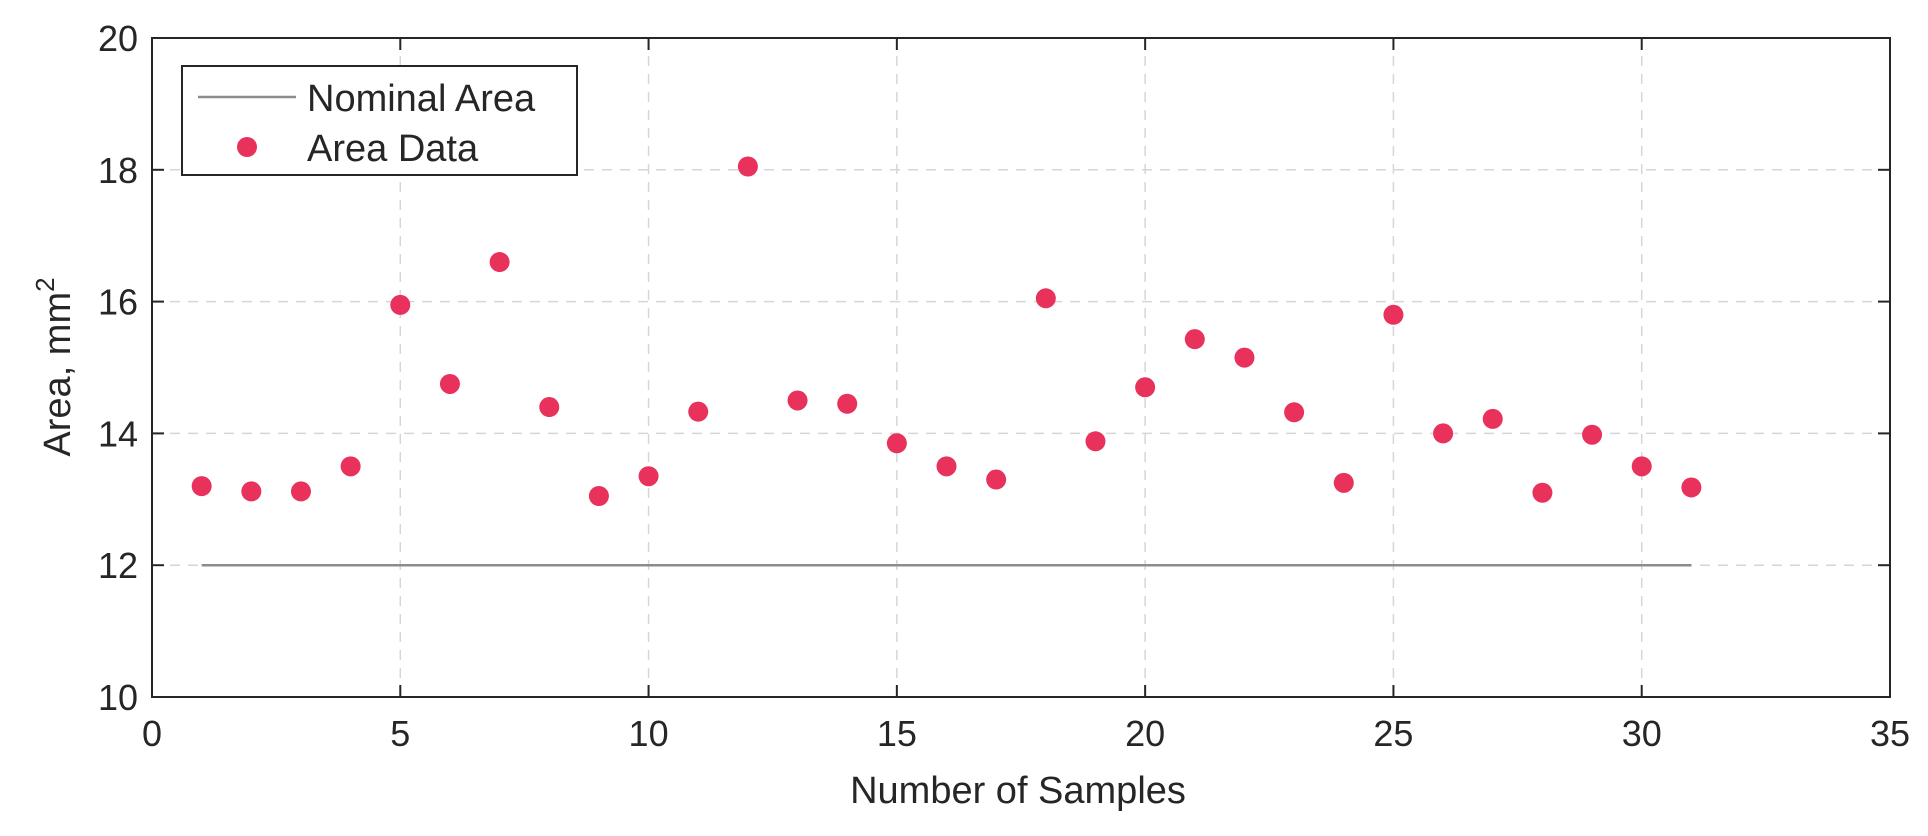  Describe the element at coordinates (1642, 733) in the screenshot. I see `x-tick-label: 30` at that location.